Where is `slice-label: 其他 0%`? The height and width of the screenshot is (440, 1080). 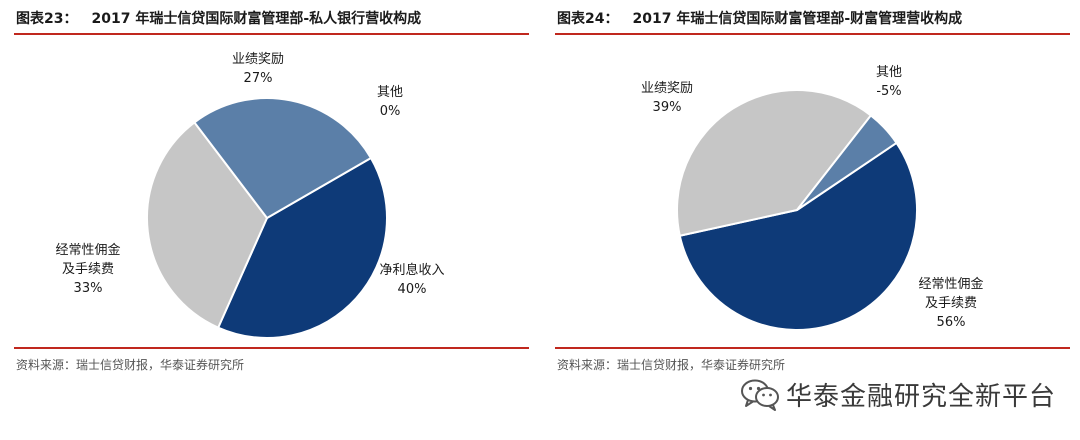 slice-label: 其他 0% is located at coordinates (390, 102).